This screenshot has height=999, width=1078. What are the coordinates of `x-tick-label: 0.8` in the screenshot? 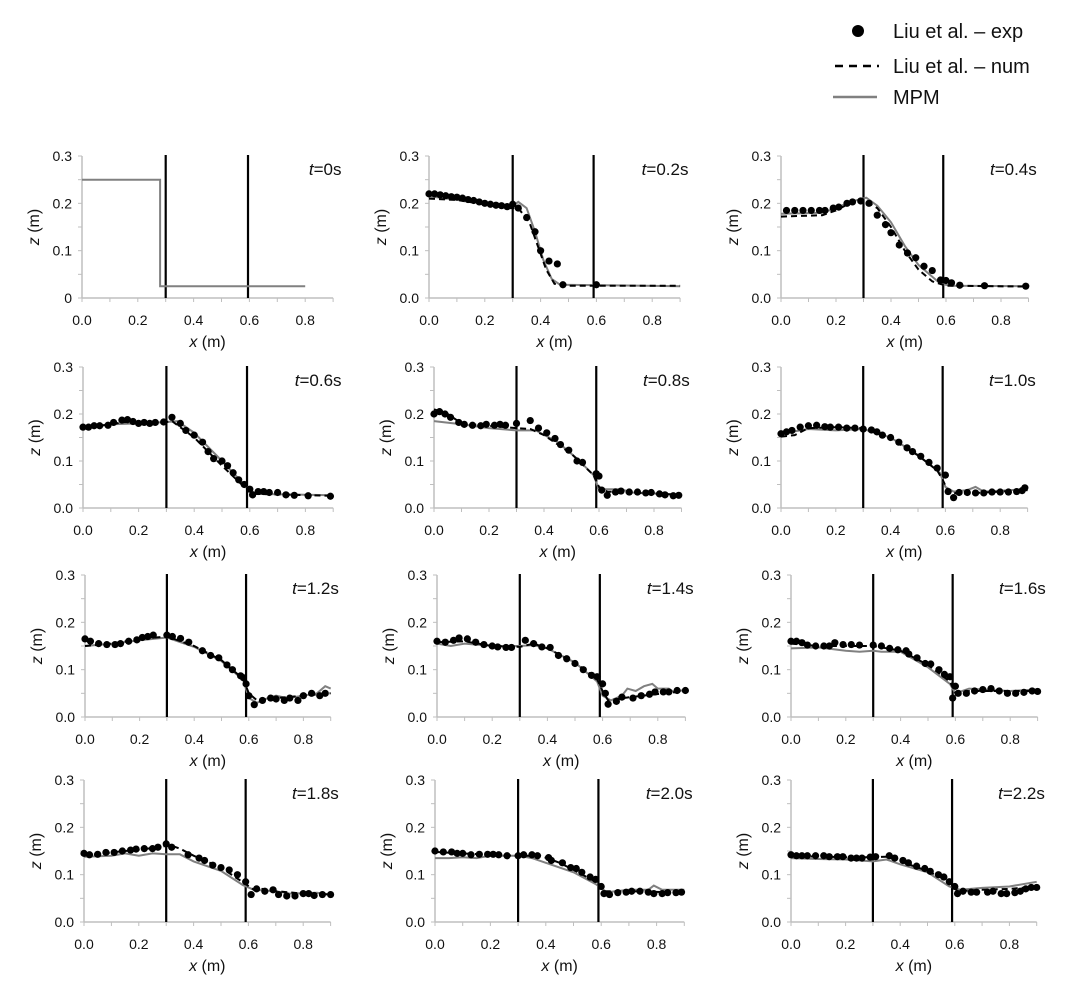 It's located at (657, 944).